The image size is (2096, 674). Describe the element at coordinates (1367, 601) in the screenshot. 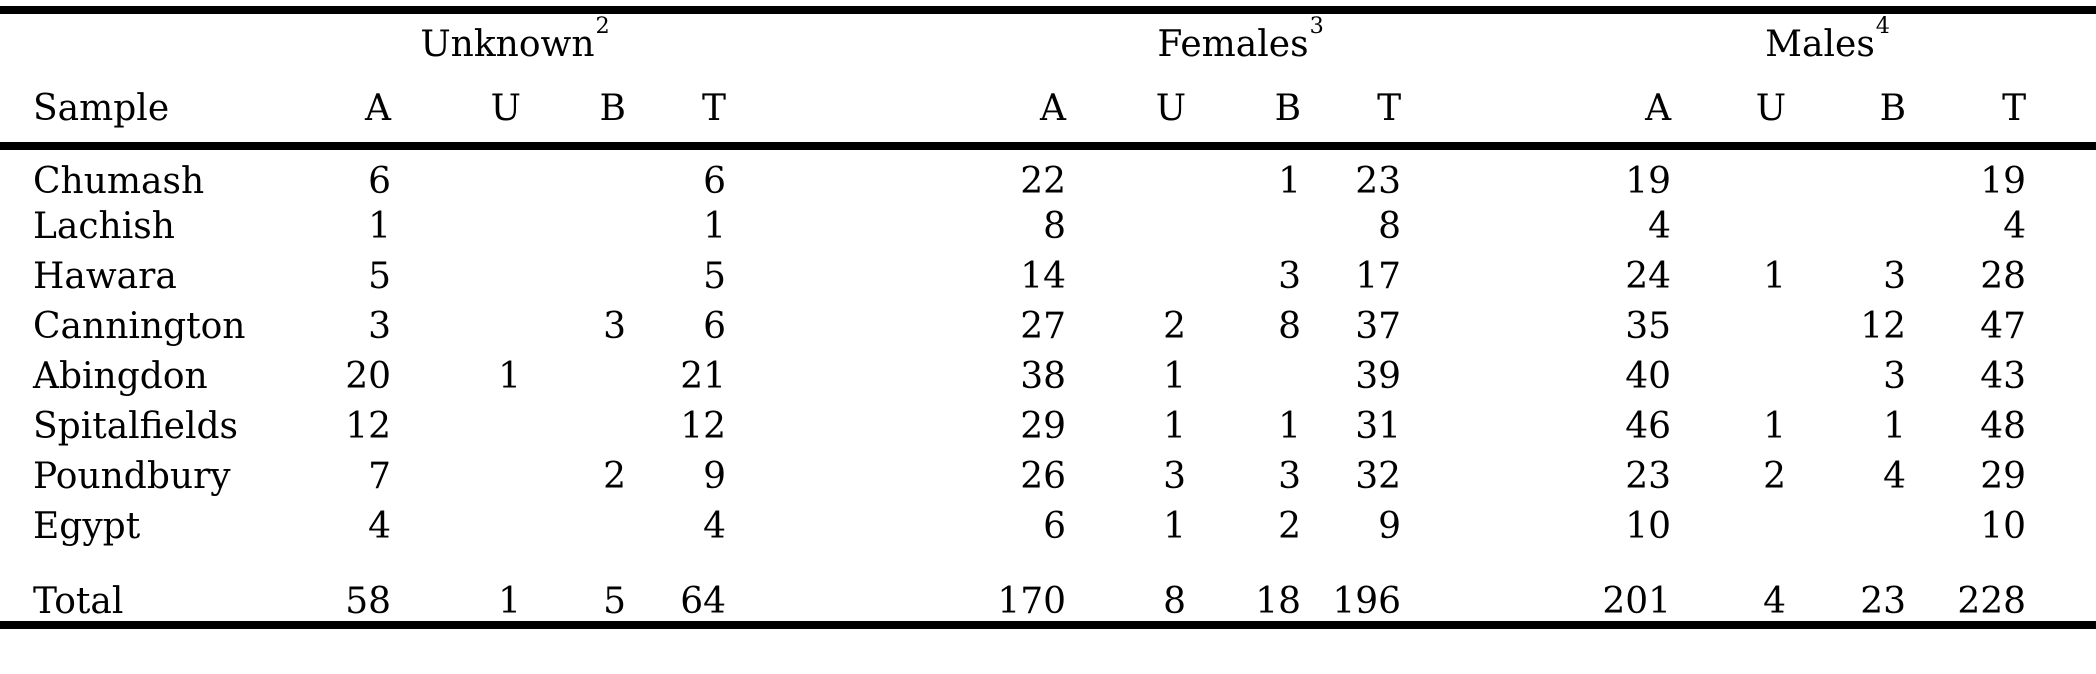

I see `table-cell-females-t: 196` at that location.